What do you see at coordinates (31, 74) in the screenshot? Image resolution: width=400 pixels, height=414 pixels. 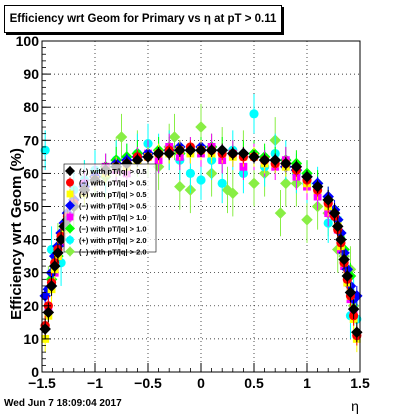 I see `y-tick-label: 90` at bounding box center [31, 74].